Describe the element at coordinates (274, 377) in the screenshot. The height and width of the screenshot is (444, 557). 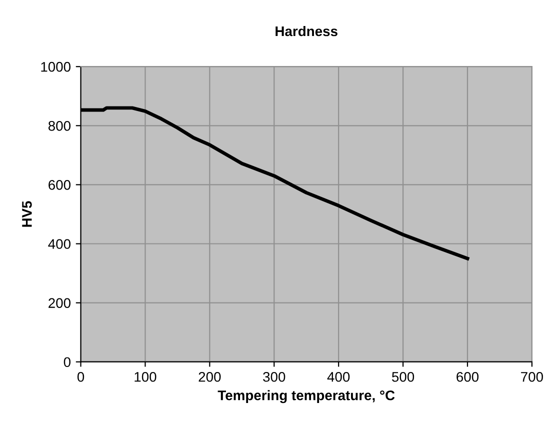
I see `x-tick-label: 300` at that location.